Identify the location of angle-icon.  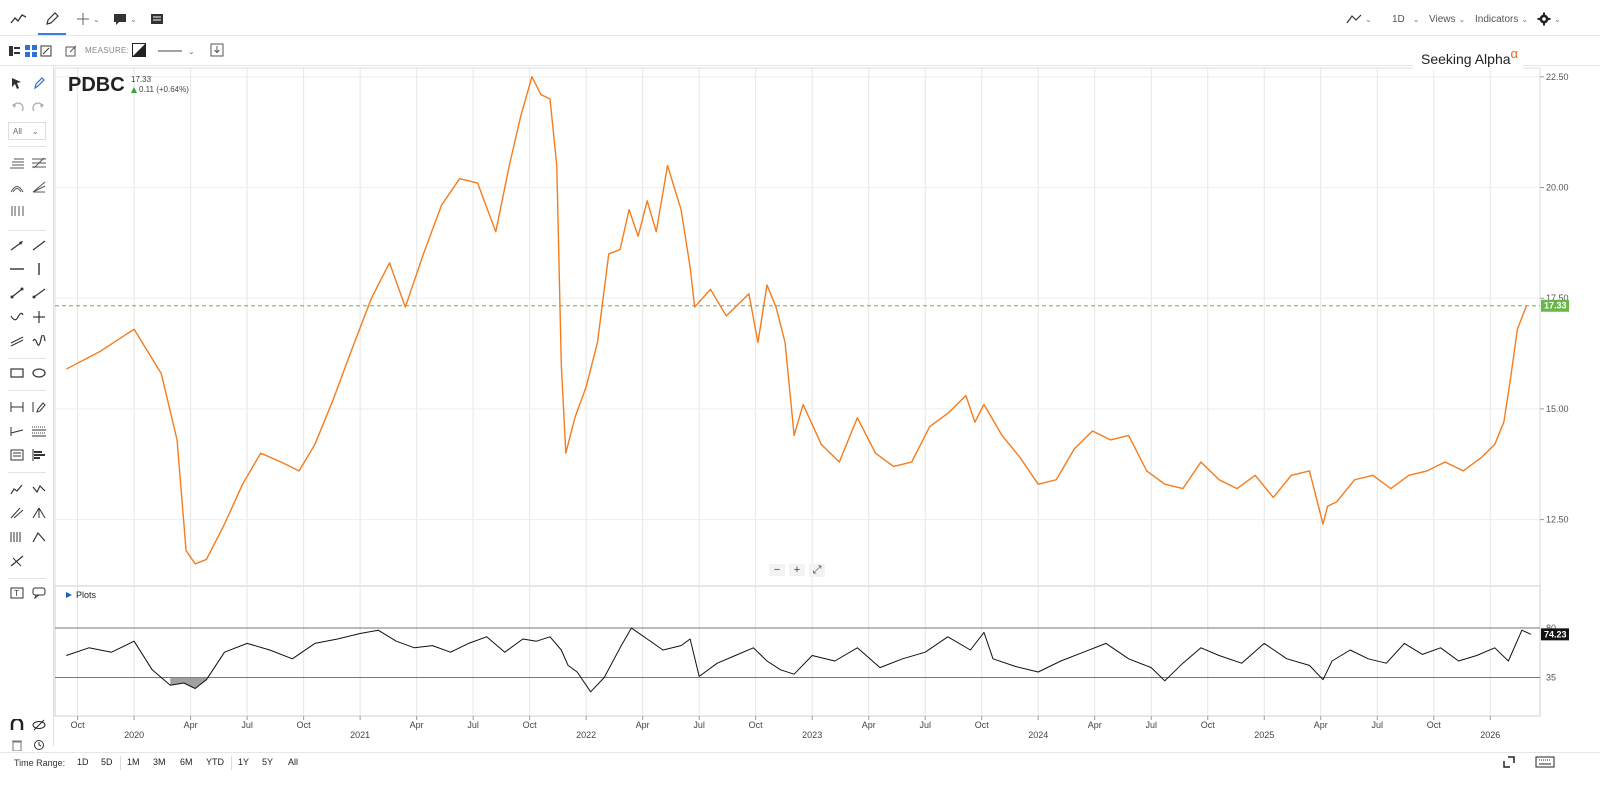
(39, 537).